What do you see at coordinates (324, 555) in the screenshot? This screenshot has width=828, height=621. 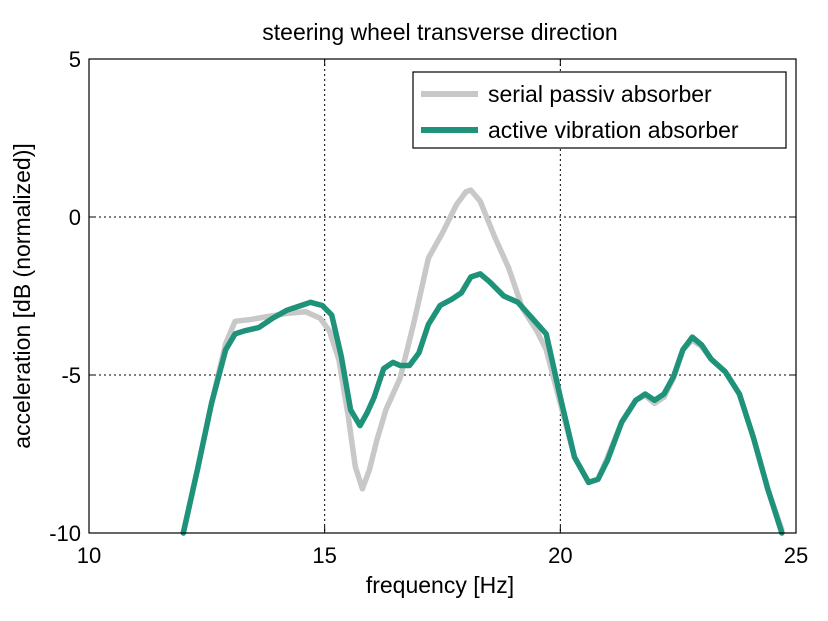 I see `x-tick-label: 15` at bounding box center [324, 555].